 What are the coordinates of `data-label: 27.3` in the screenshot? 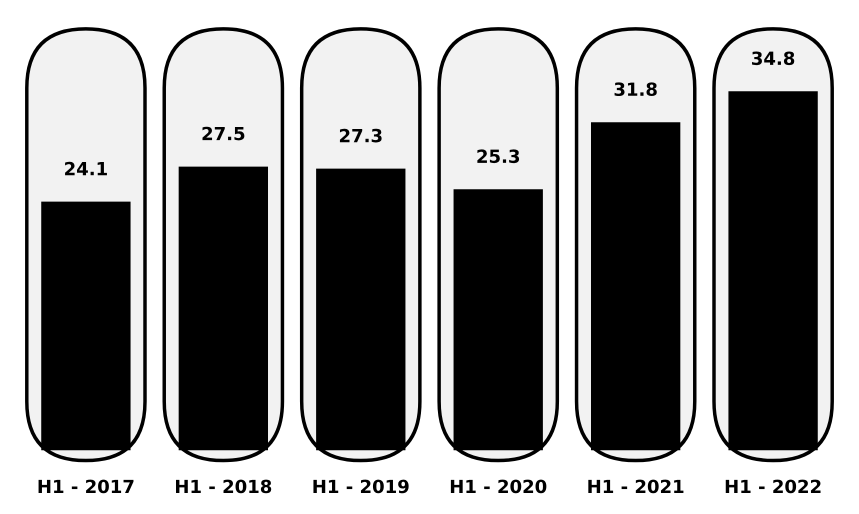 It's located at (361, 135).